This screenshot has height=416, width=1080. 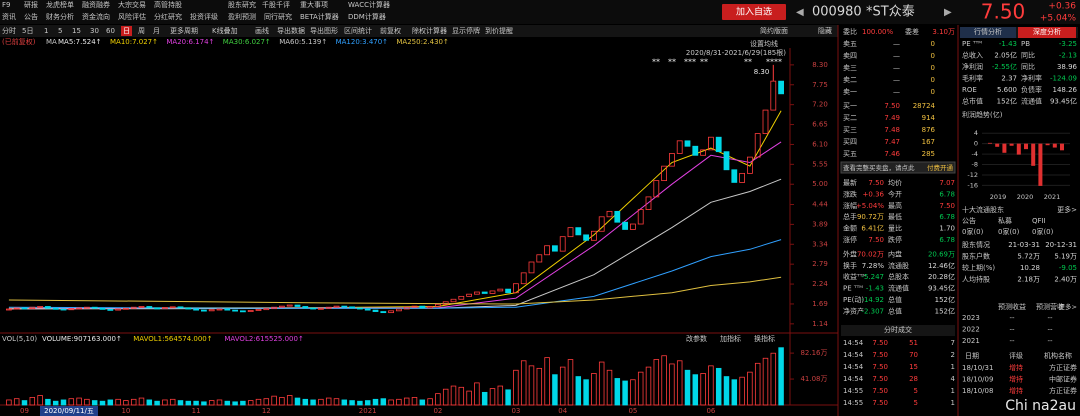 I want to click on menu-item: BETA计算器, so click(x=319, y=16).